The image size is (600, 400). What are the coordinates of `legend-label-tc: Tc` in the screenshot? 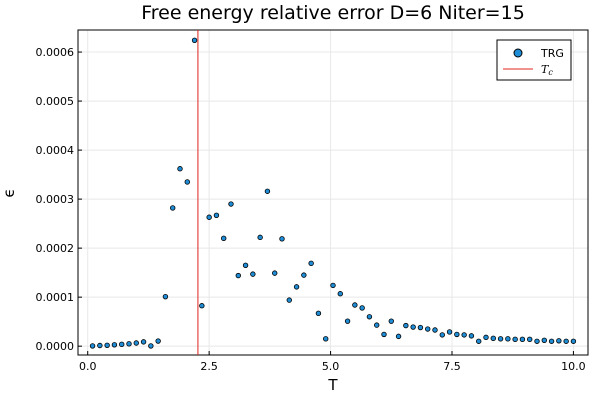 It's located at (547, 70).